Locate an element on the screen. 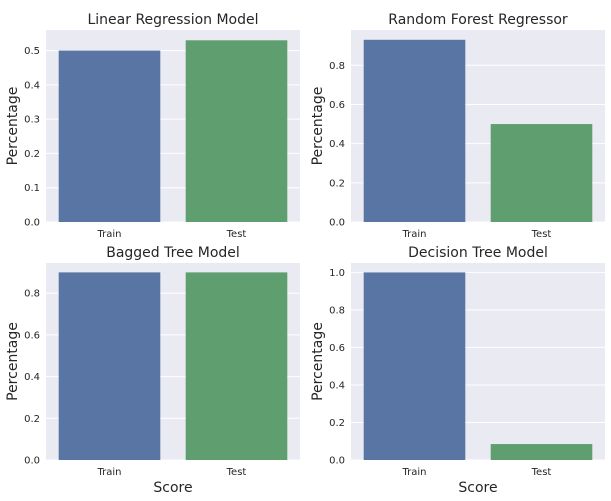  chart-title: Linear Regression Model is located at coordinates (172, 20).